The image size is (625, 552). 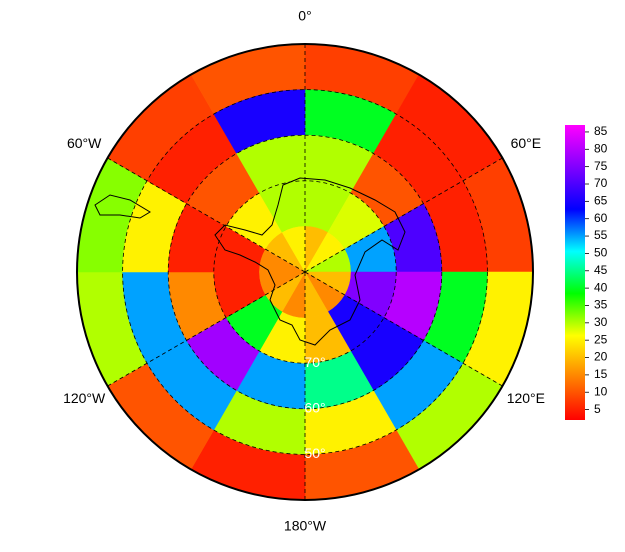 What do you see at coordinates (84, 143) in the screenshot?
I see `lon-label: 60°W` at bounding box center [84, 143].